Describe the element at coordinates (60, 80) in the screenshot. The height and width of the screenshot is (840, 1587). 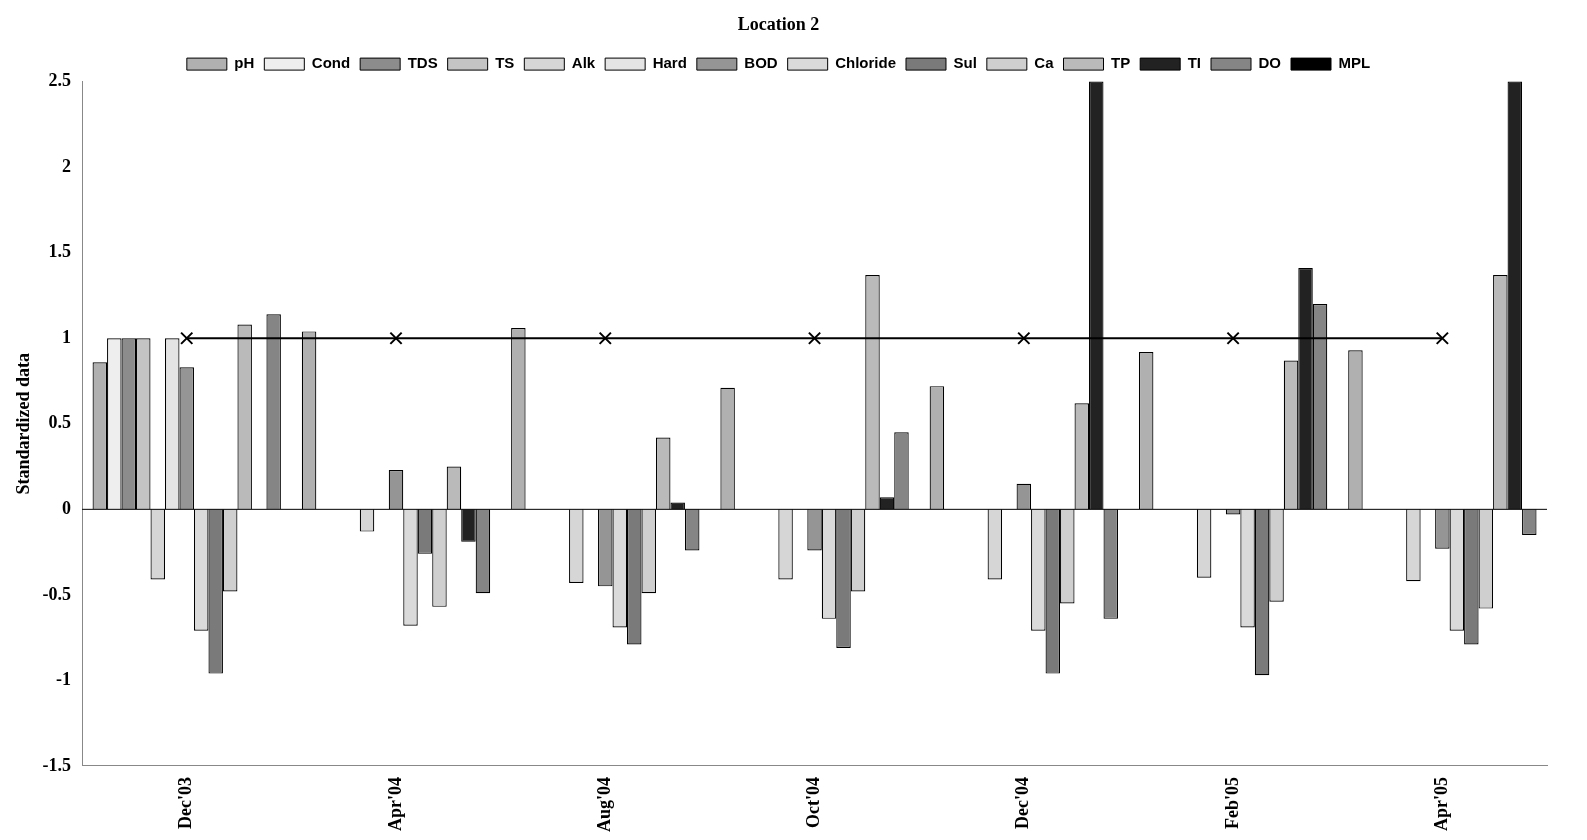
I see `y-tick-label: 2.5` at that location.